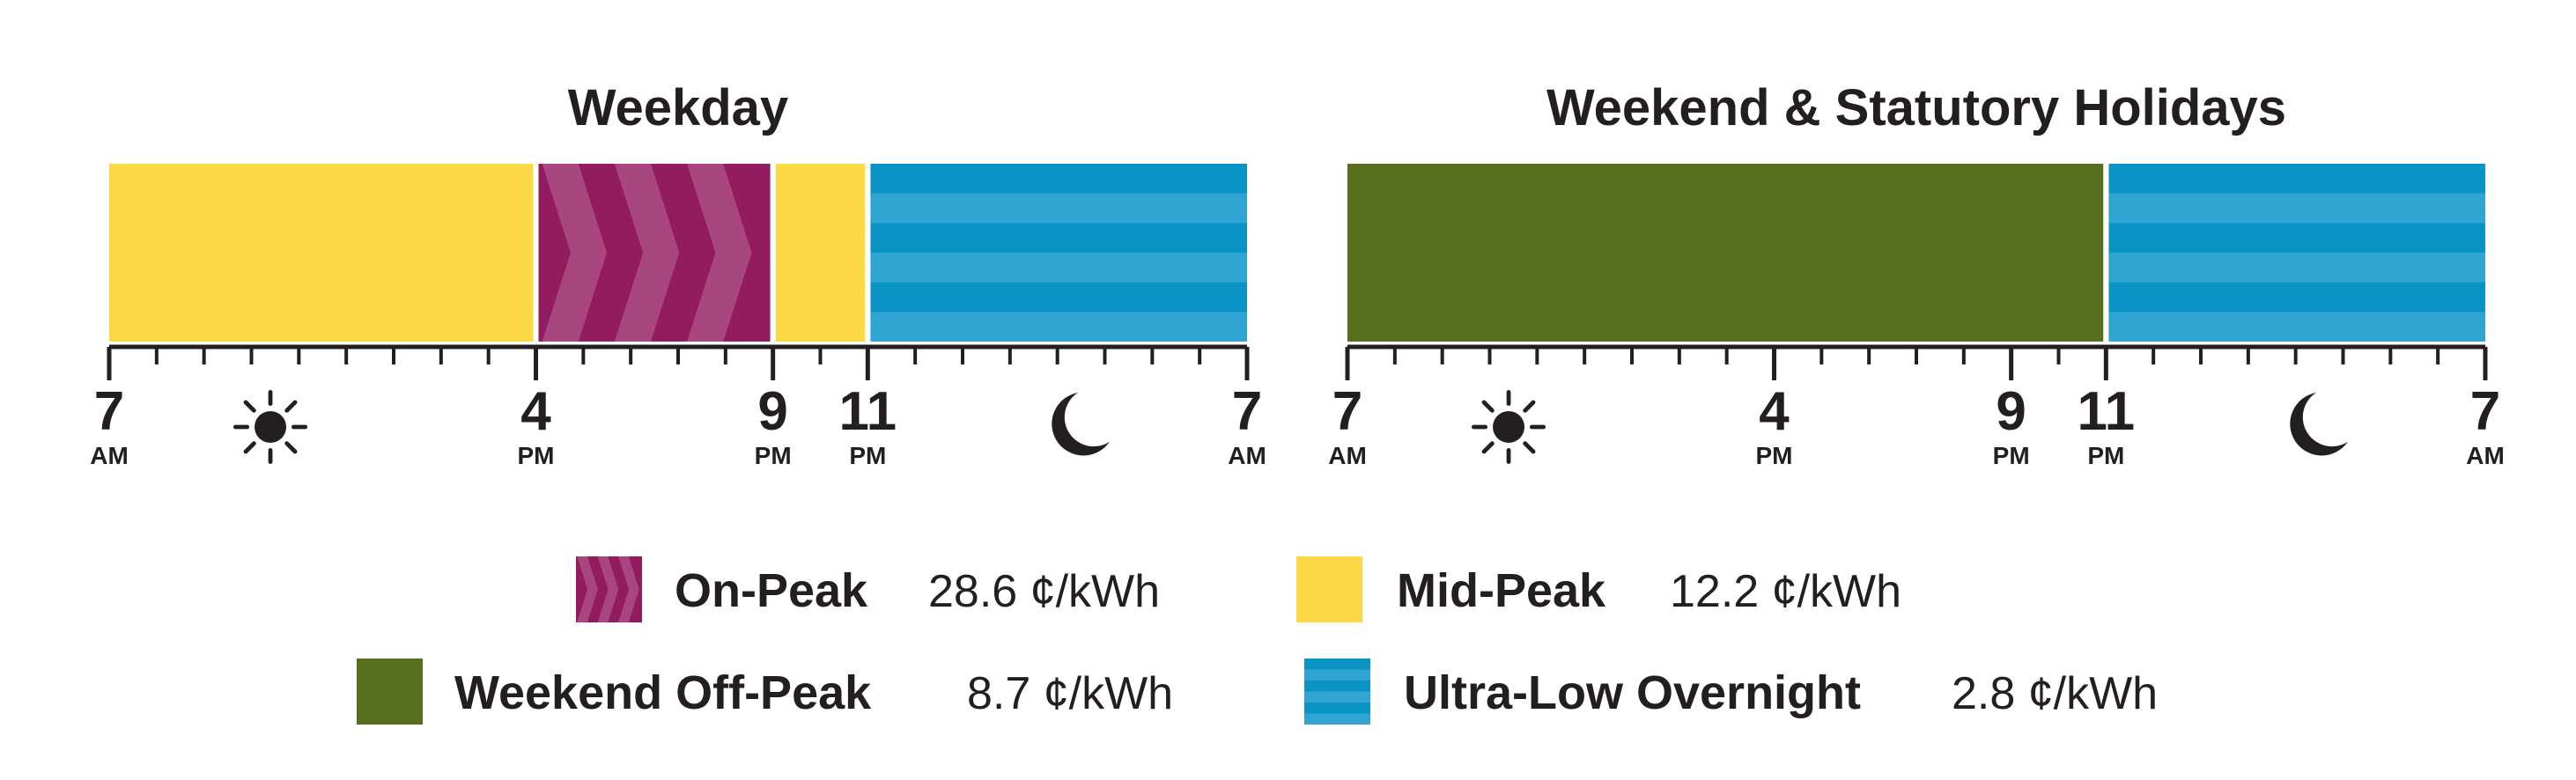  Describe the element at coordinates (1044, 591) in the screenshot. I see `legend-price: 28.6 ¢/kWh` at that location.